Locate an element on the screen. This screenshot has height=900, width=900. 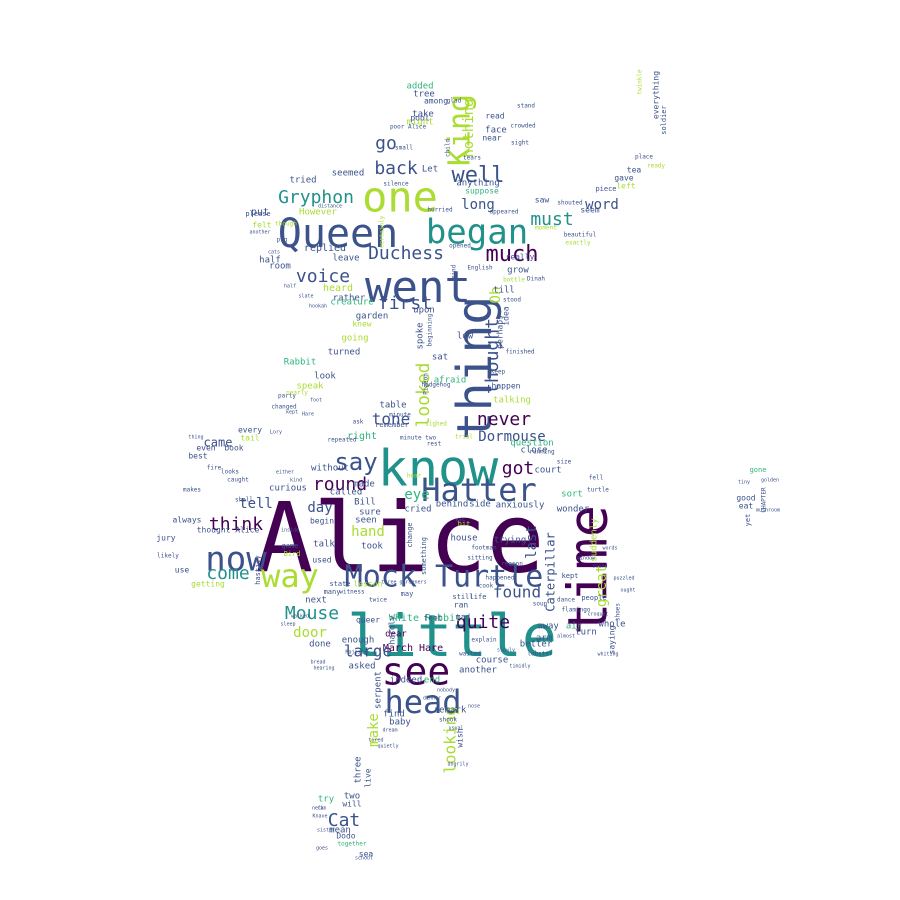
cloud-word: repeated is located at coordinates (342, 440).